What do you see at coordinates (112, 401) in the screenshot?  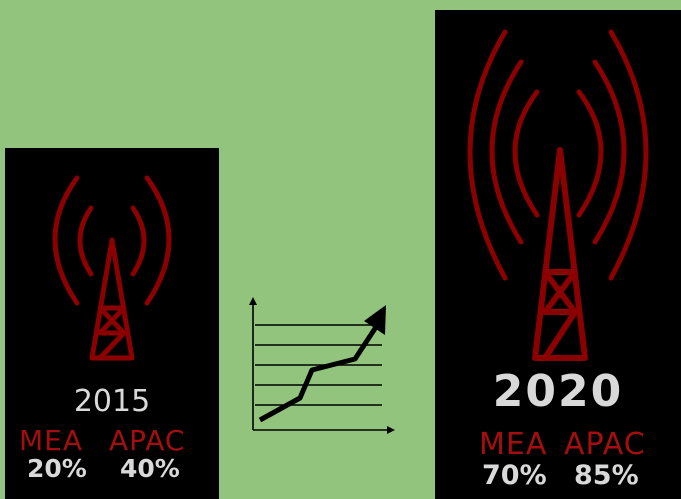 I see `year-label: 2015` at bounding box center [112, 401].